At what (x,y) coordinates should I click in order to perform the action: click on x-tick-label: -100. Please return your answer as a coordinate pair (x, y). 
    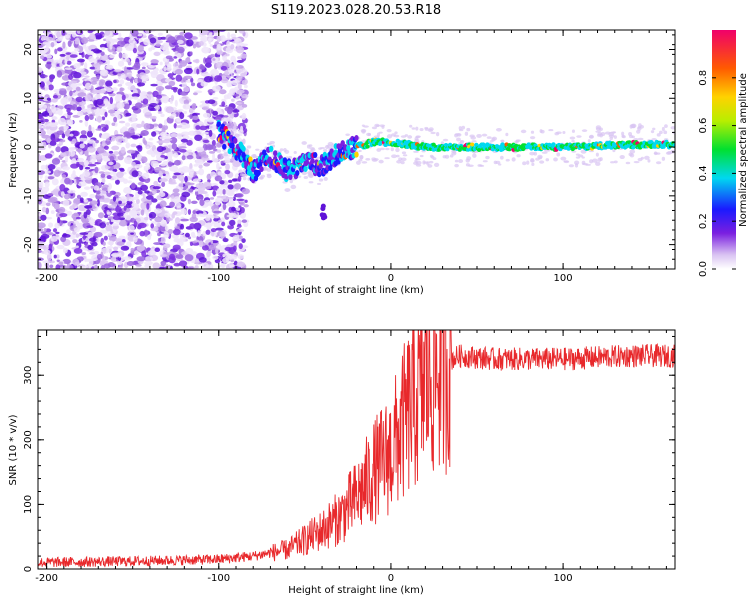
    Looking at the image, I should click on (218, 578).